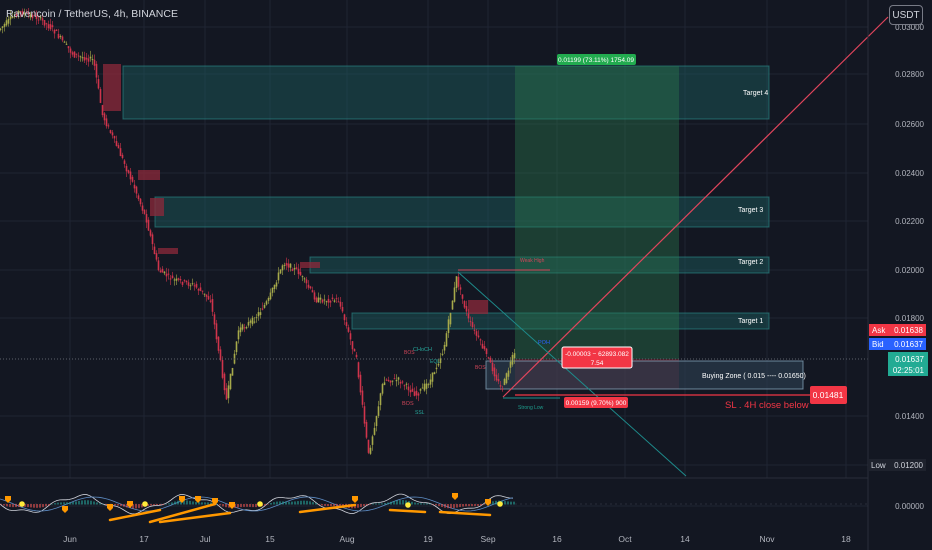 The height and width of the screenshot is (550, 932). Describe the element at coordinates (906, 15) in the screenshot. I see `currency-button: USDT` at that location.